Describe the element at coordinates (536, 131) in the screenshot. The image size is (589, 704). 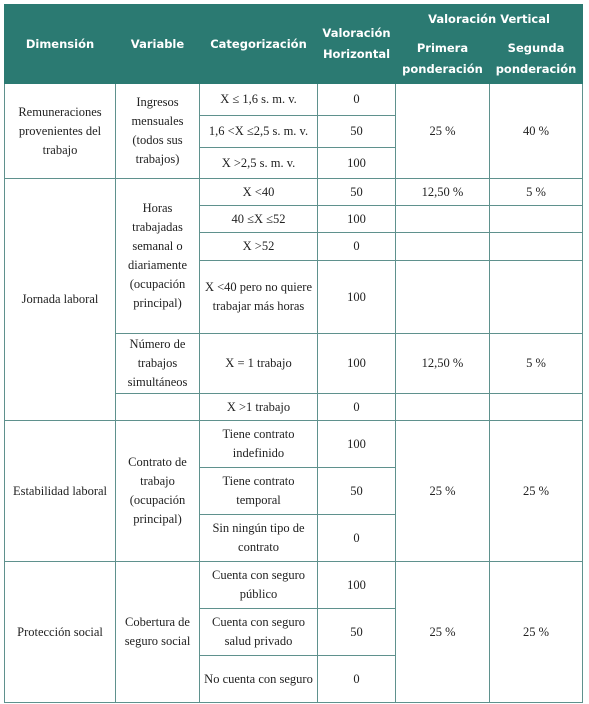
I see `segunda: 40 %` at that location.